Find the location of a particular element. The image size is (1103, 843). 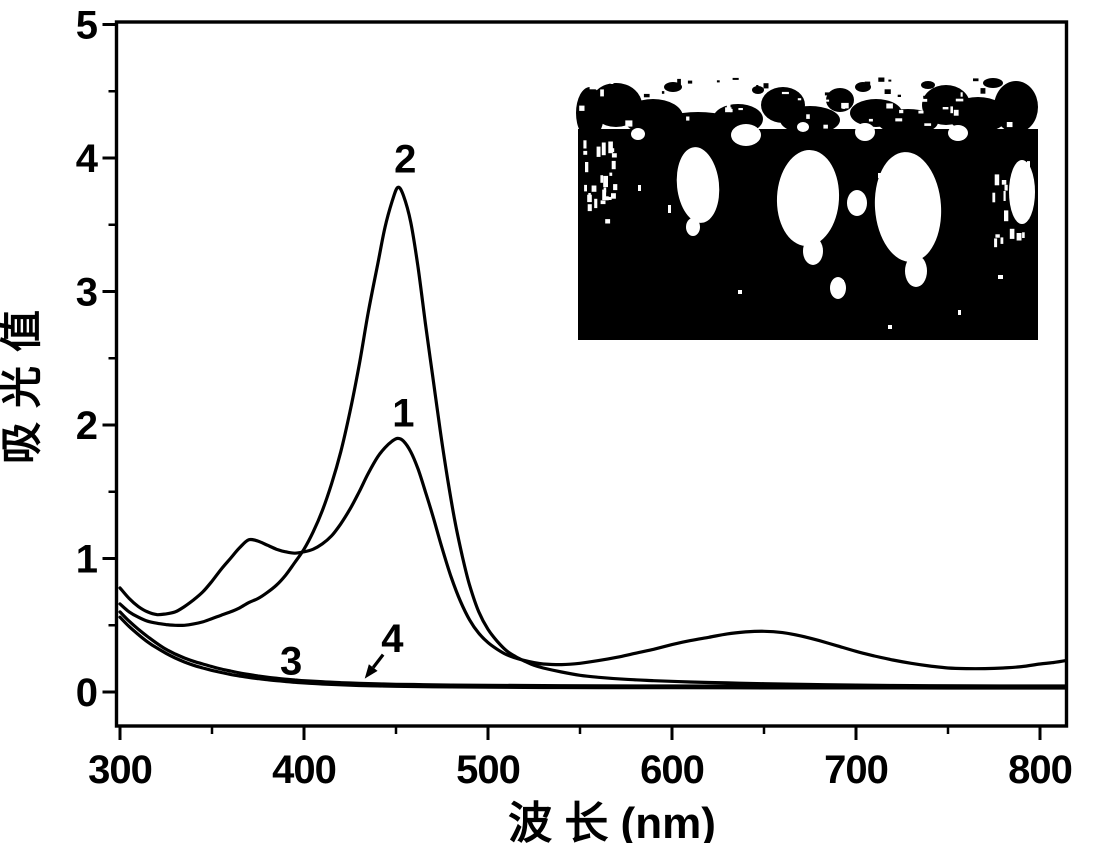

y-tick-label: 2 is located at coordinates (87, 426).